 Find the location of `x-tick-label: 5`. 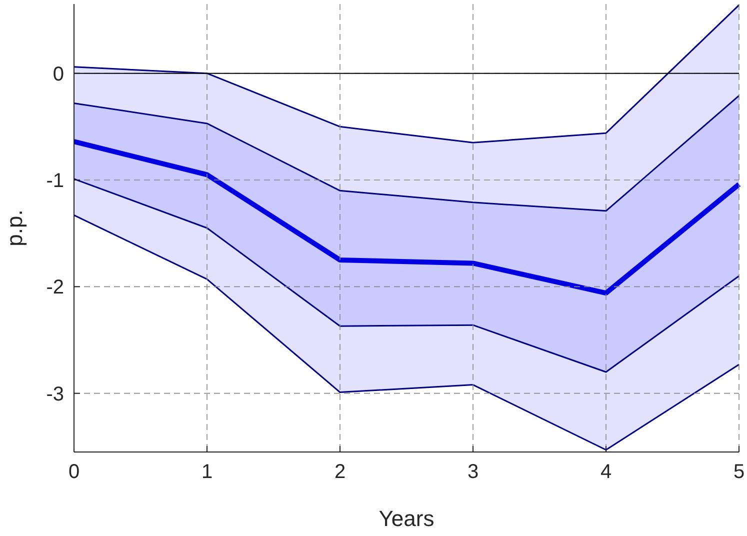

x-tick-label: 5 is located at coordinates (739, 472).